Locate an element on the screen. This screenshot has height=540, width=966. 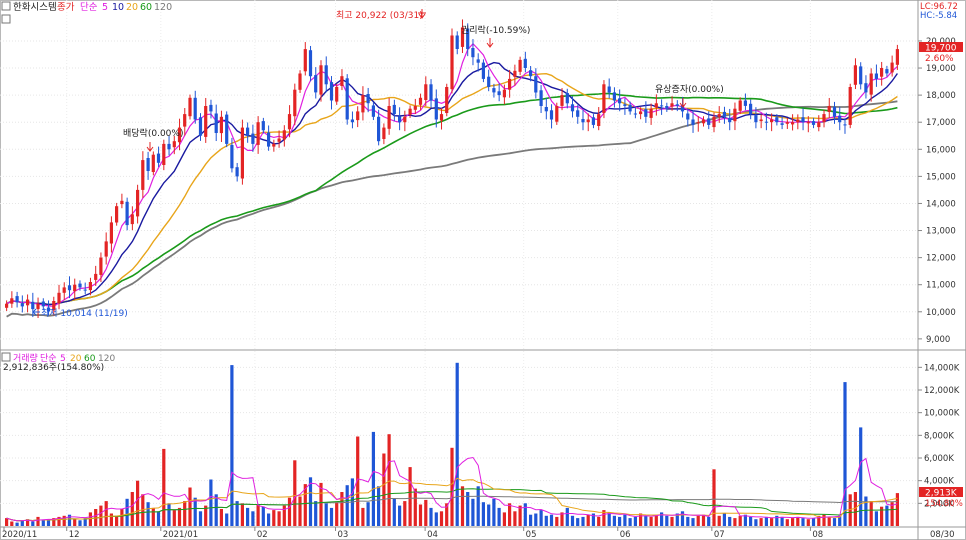
volume-pane-icon is located at coordinates (6, 357).